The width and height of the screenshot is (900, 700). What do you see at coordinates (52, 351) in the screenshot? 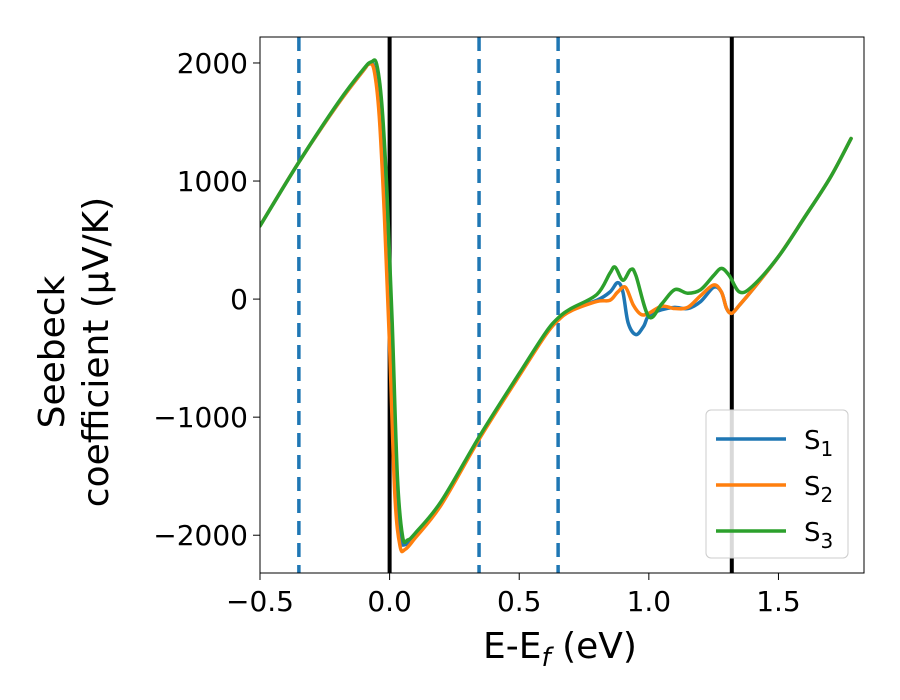
I see `y-axis-label-line1: Seebeck` at bounding box center [52, 351].